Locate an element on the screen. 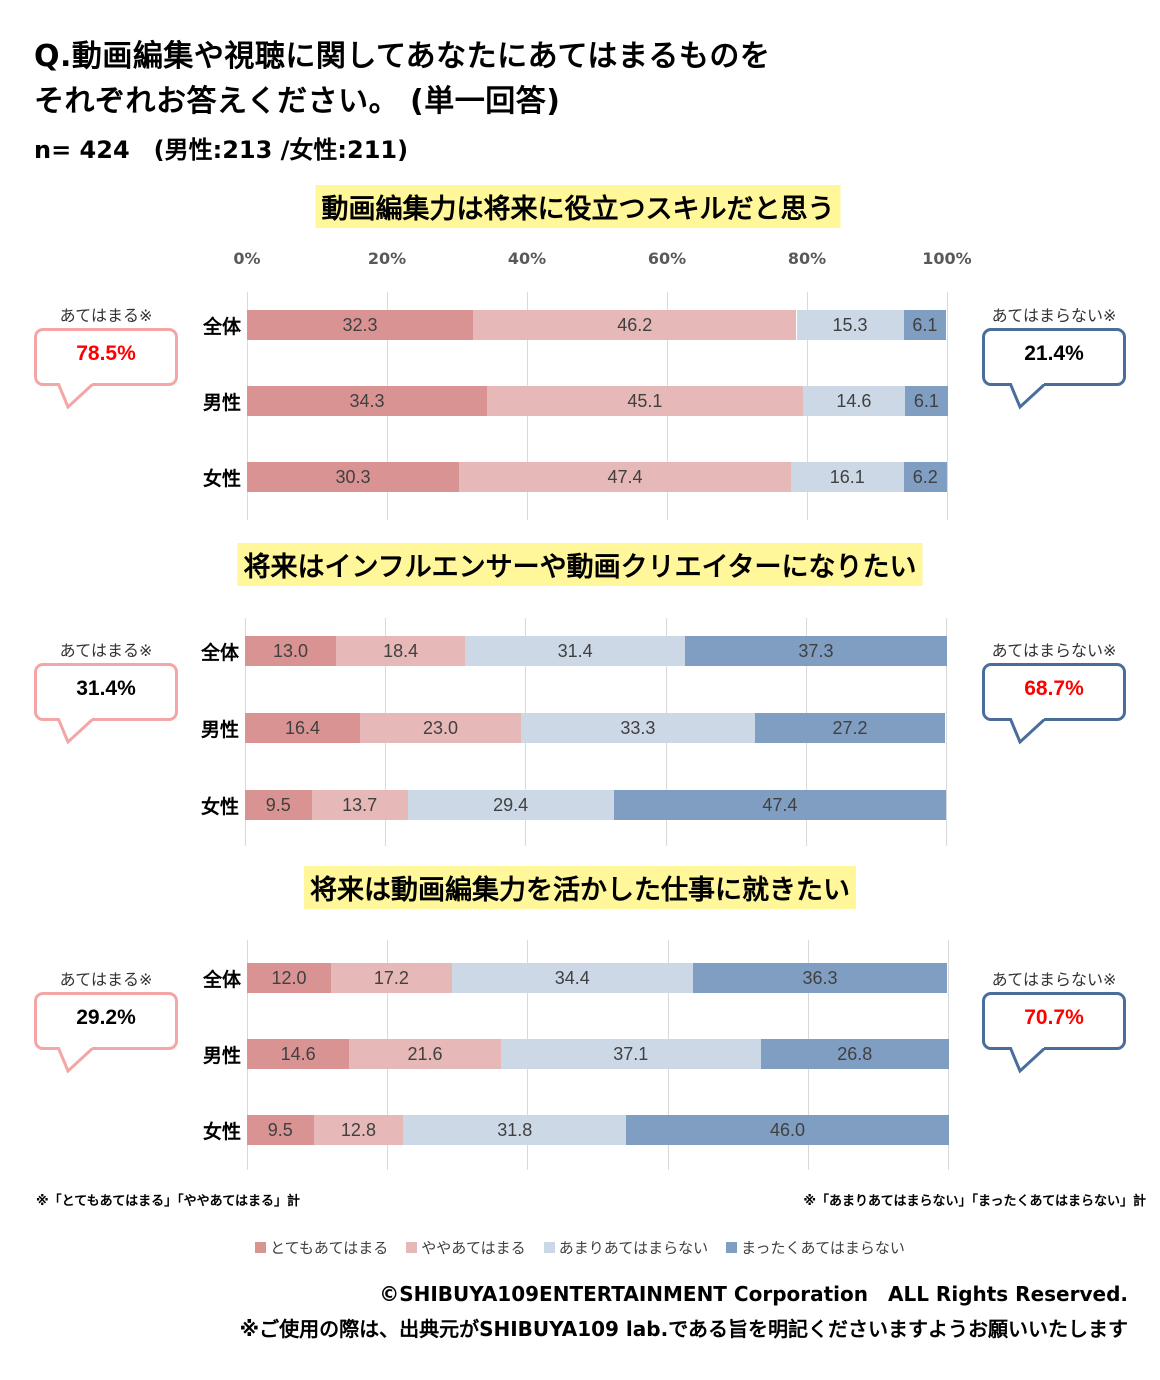 The height and width of the screenshot is (1380, 1160). axis-tick-label: 20% is located at coordinates (387, 258).